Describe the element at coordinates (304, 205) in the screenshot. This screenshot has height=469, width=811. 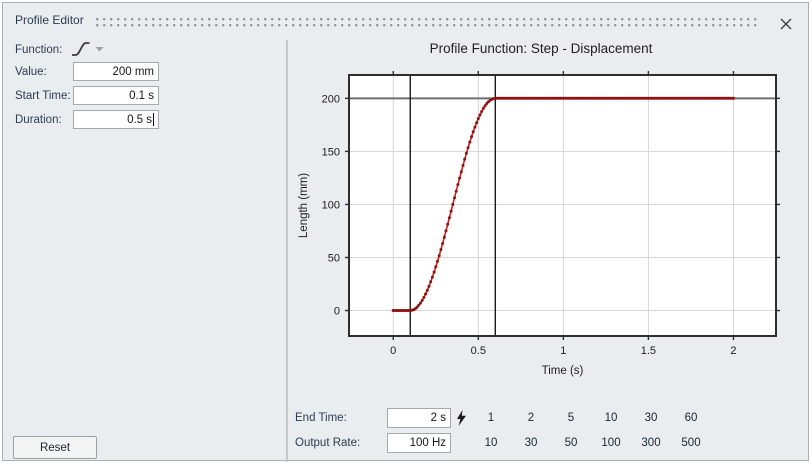
I see `svg-text: Length (mm)` at that location.